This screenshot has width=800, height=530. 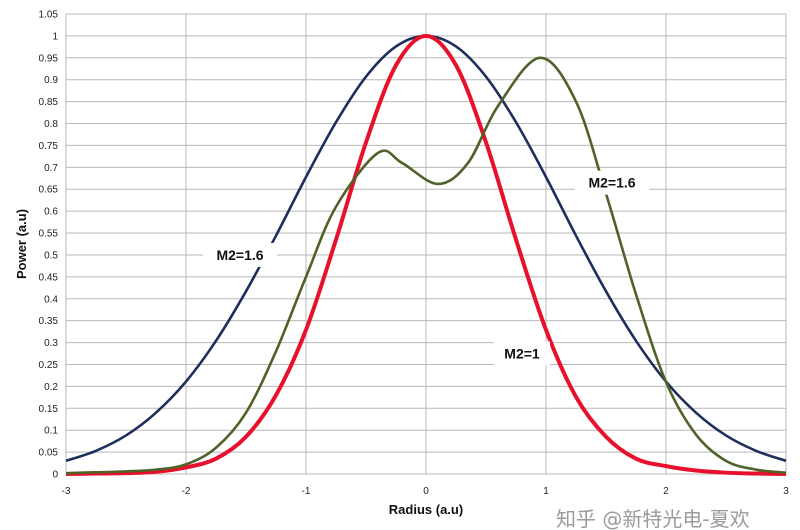 What do you see at coordinates (49, 190) in the screenshot?
I see `y-tick-label: 0.65` at bounding box center [49, 190].